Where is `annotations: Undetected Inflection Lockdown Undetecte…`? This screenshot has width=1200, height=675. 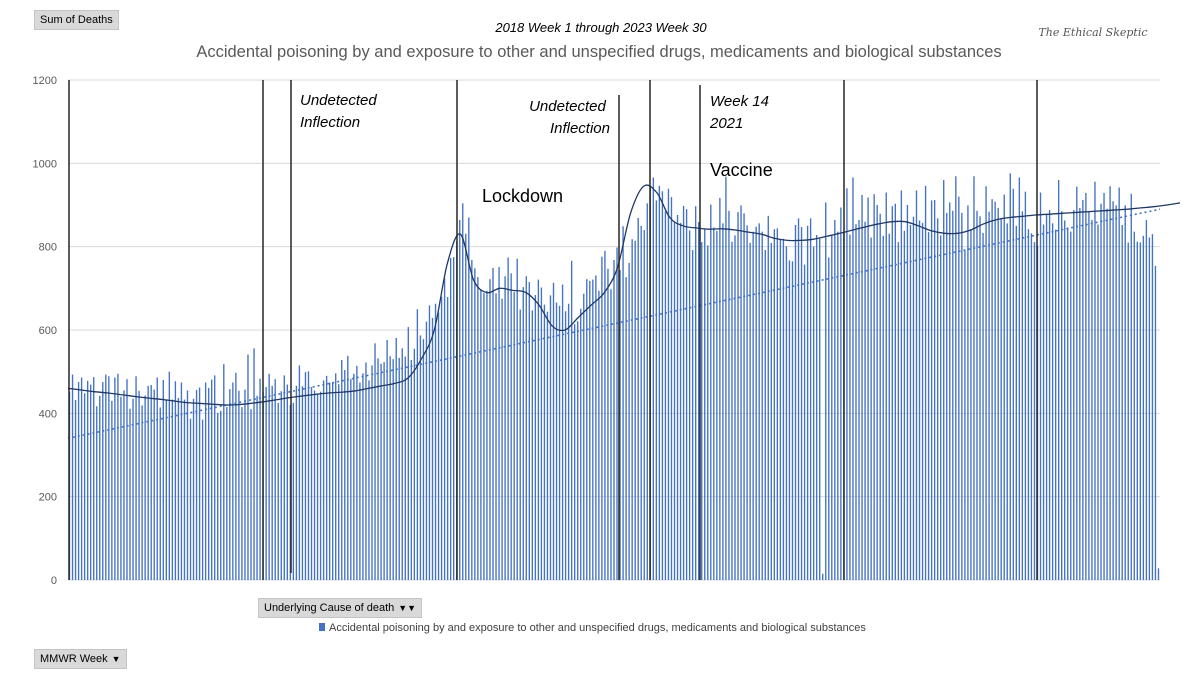 annotations: Undetected Inflection Lockdown Undetecte… is located at coordinates (536, 149).